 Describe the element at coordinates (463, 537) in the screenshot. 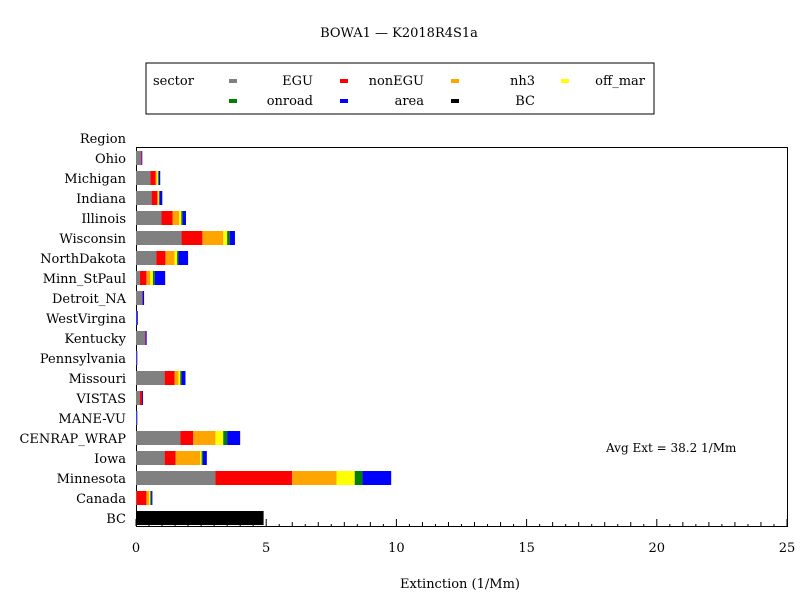

I see `x-axis: 0 5 10 15 20 25` at that location.